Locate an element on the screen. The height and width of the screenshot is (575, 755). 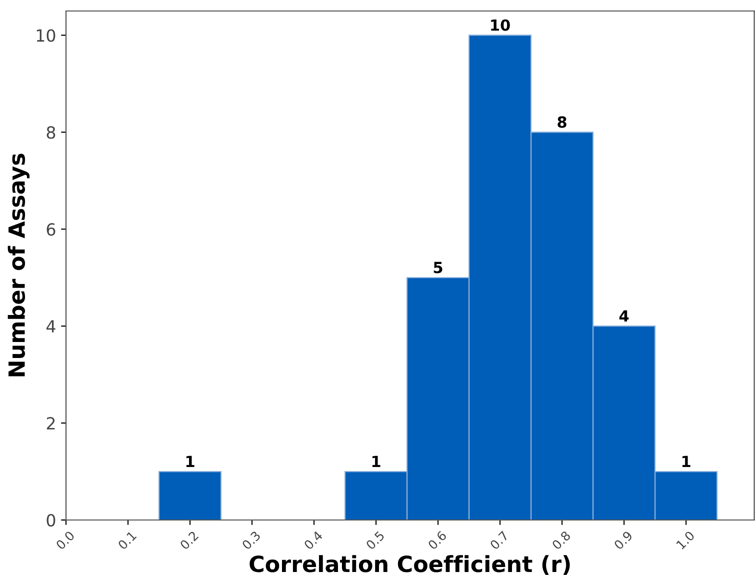
y-tick-label: 0 is located at coordinates (51, 520).